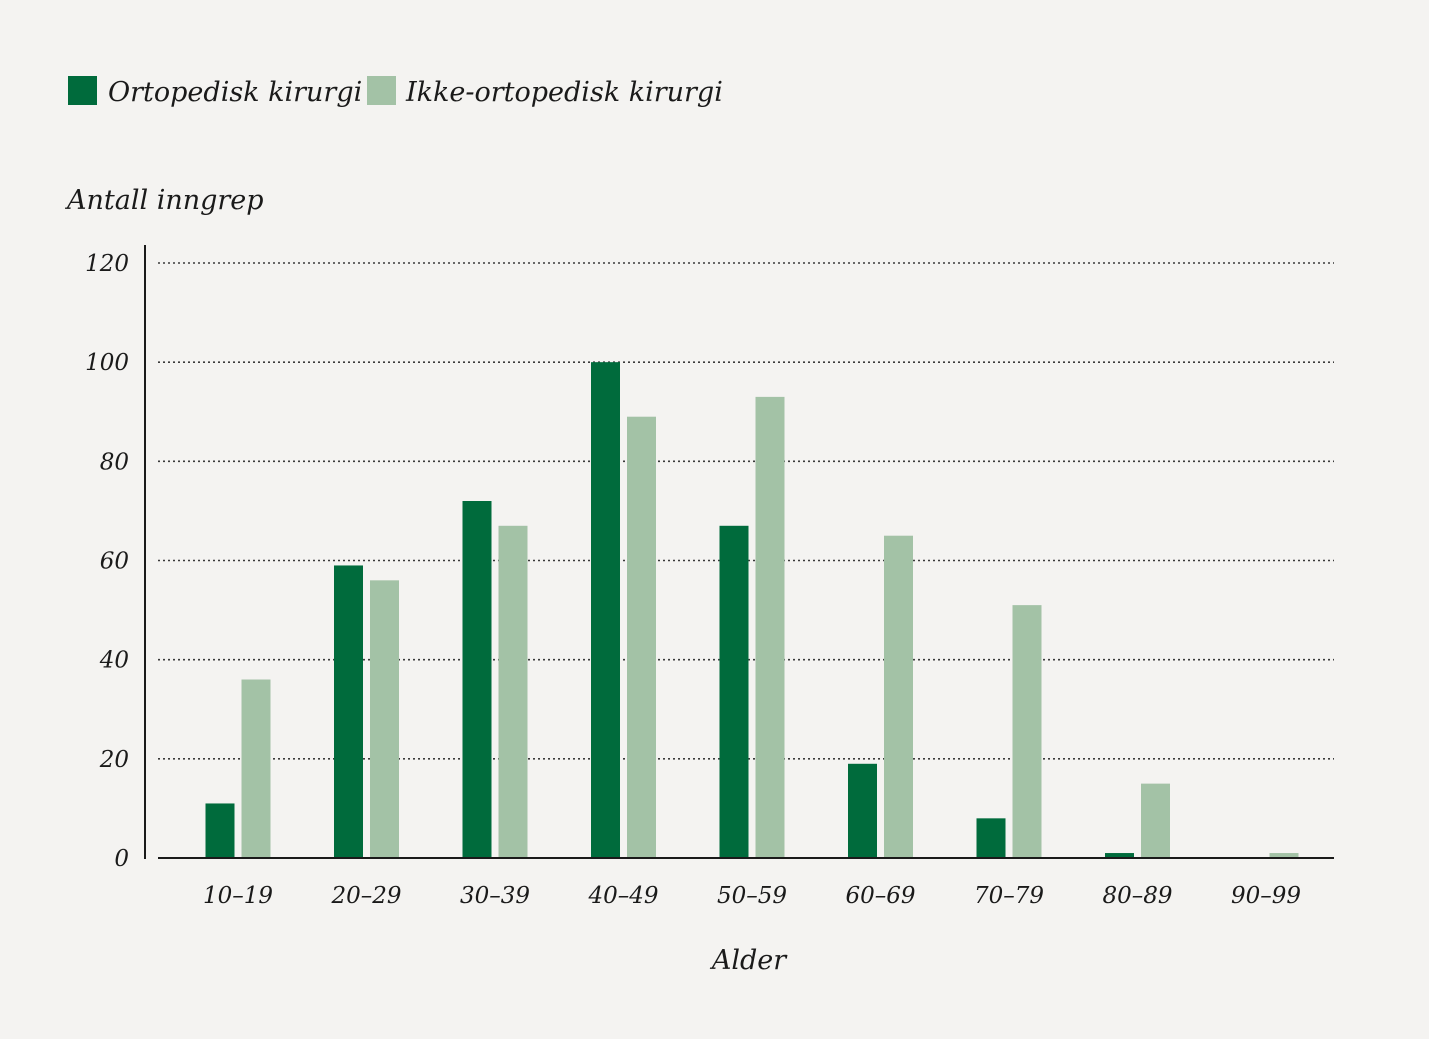  What do you see at coordinates (1284, 855) in the screenshot?
I see `bar-ikke-ortopedisk-90–99` at bounding box center [1284, 855].